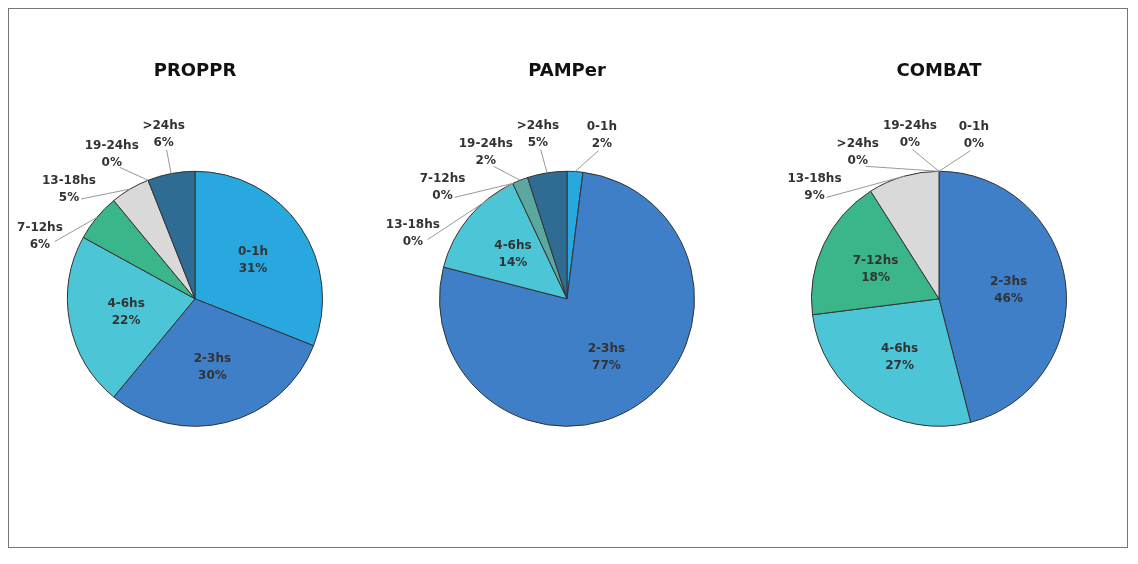  Describe the element at coordinates (606, 364) in the screenshot. I see `data-label: 77%` at that location.